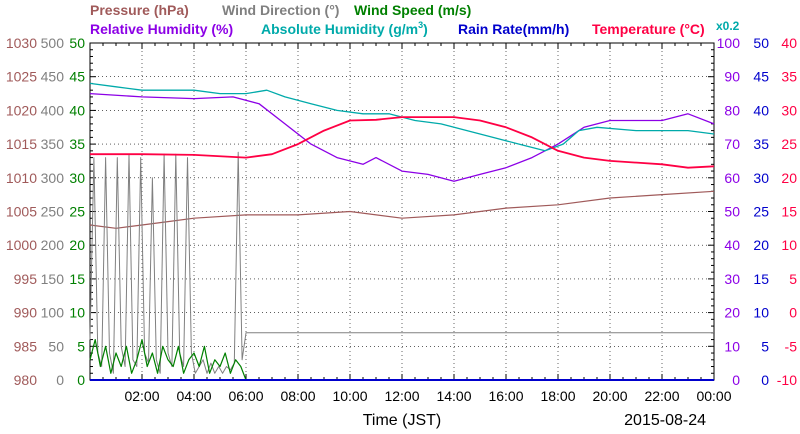 Image resolution: width=800 pixels, height=434 pixels. What do you see at coordinates (789, 110) in the screenshot?
I see `y-tick-label-temperature: 30` at bounding box center [789, 110].